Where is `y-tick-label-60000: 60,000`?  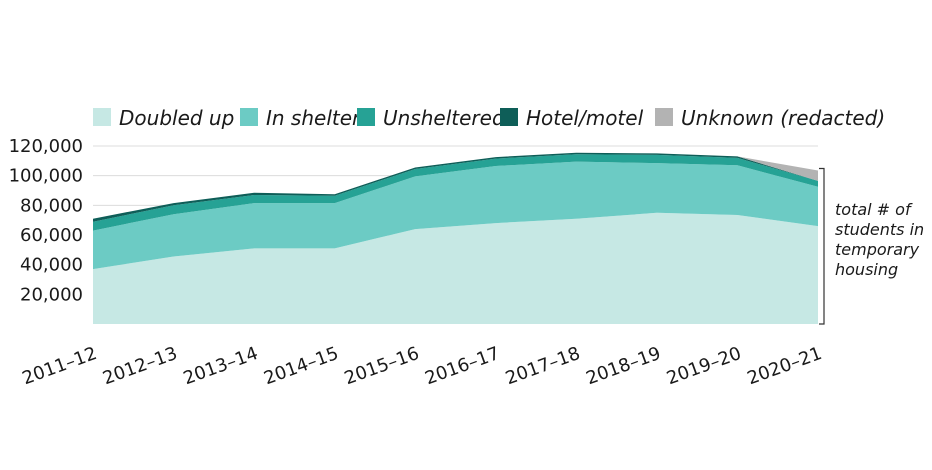 y-tick-label-60000: 60,000 is located at coordinates (51, 235).